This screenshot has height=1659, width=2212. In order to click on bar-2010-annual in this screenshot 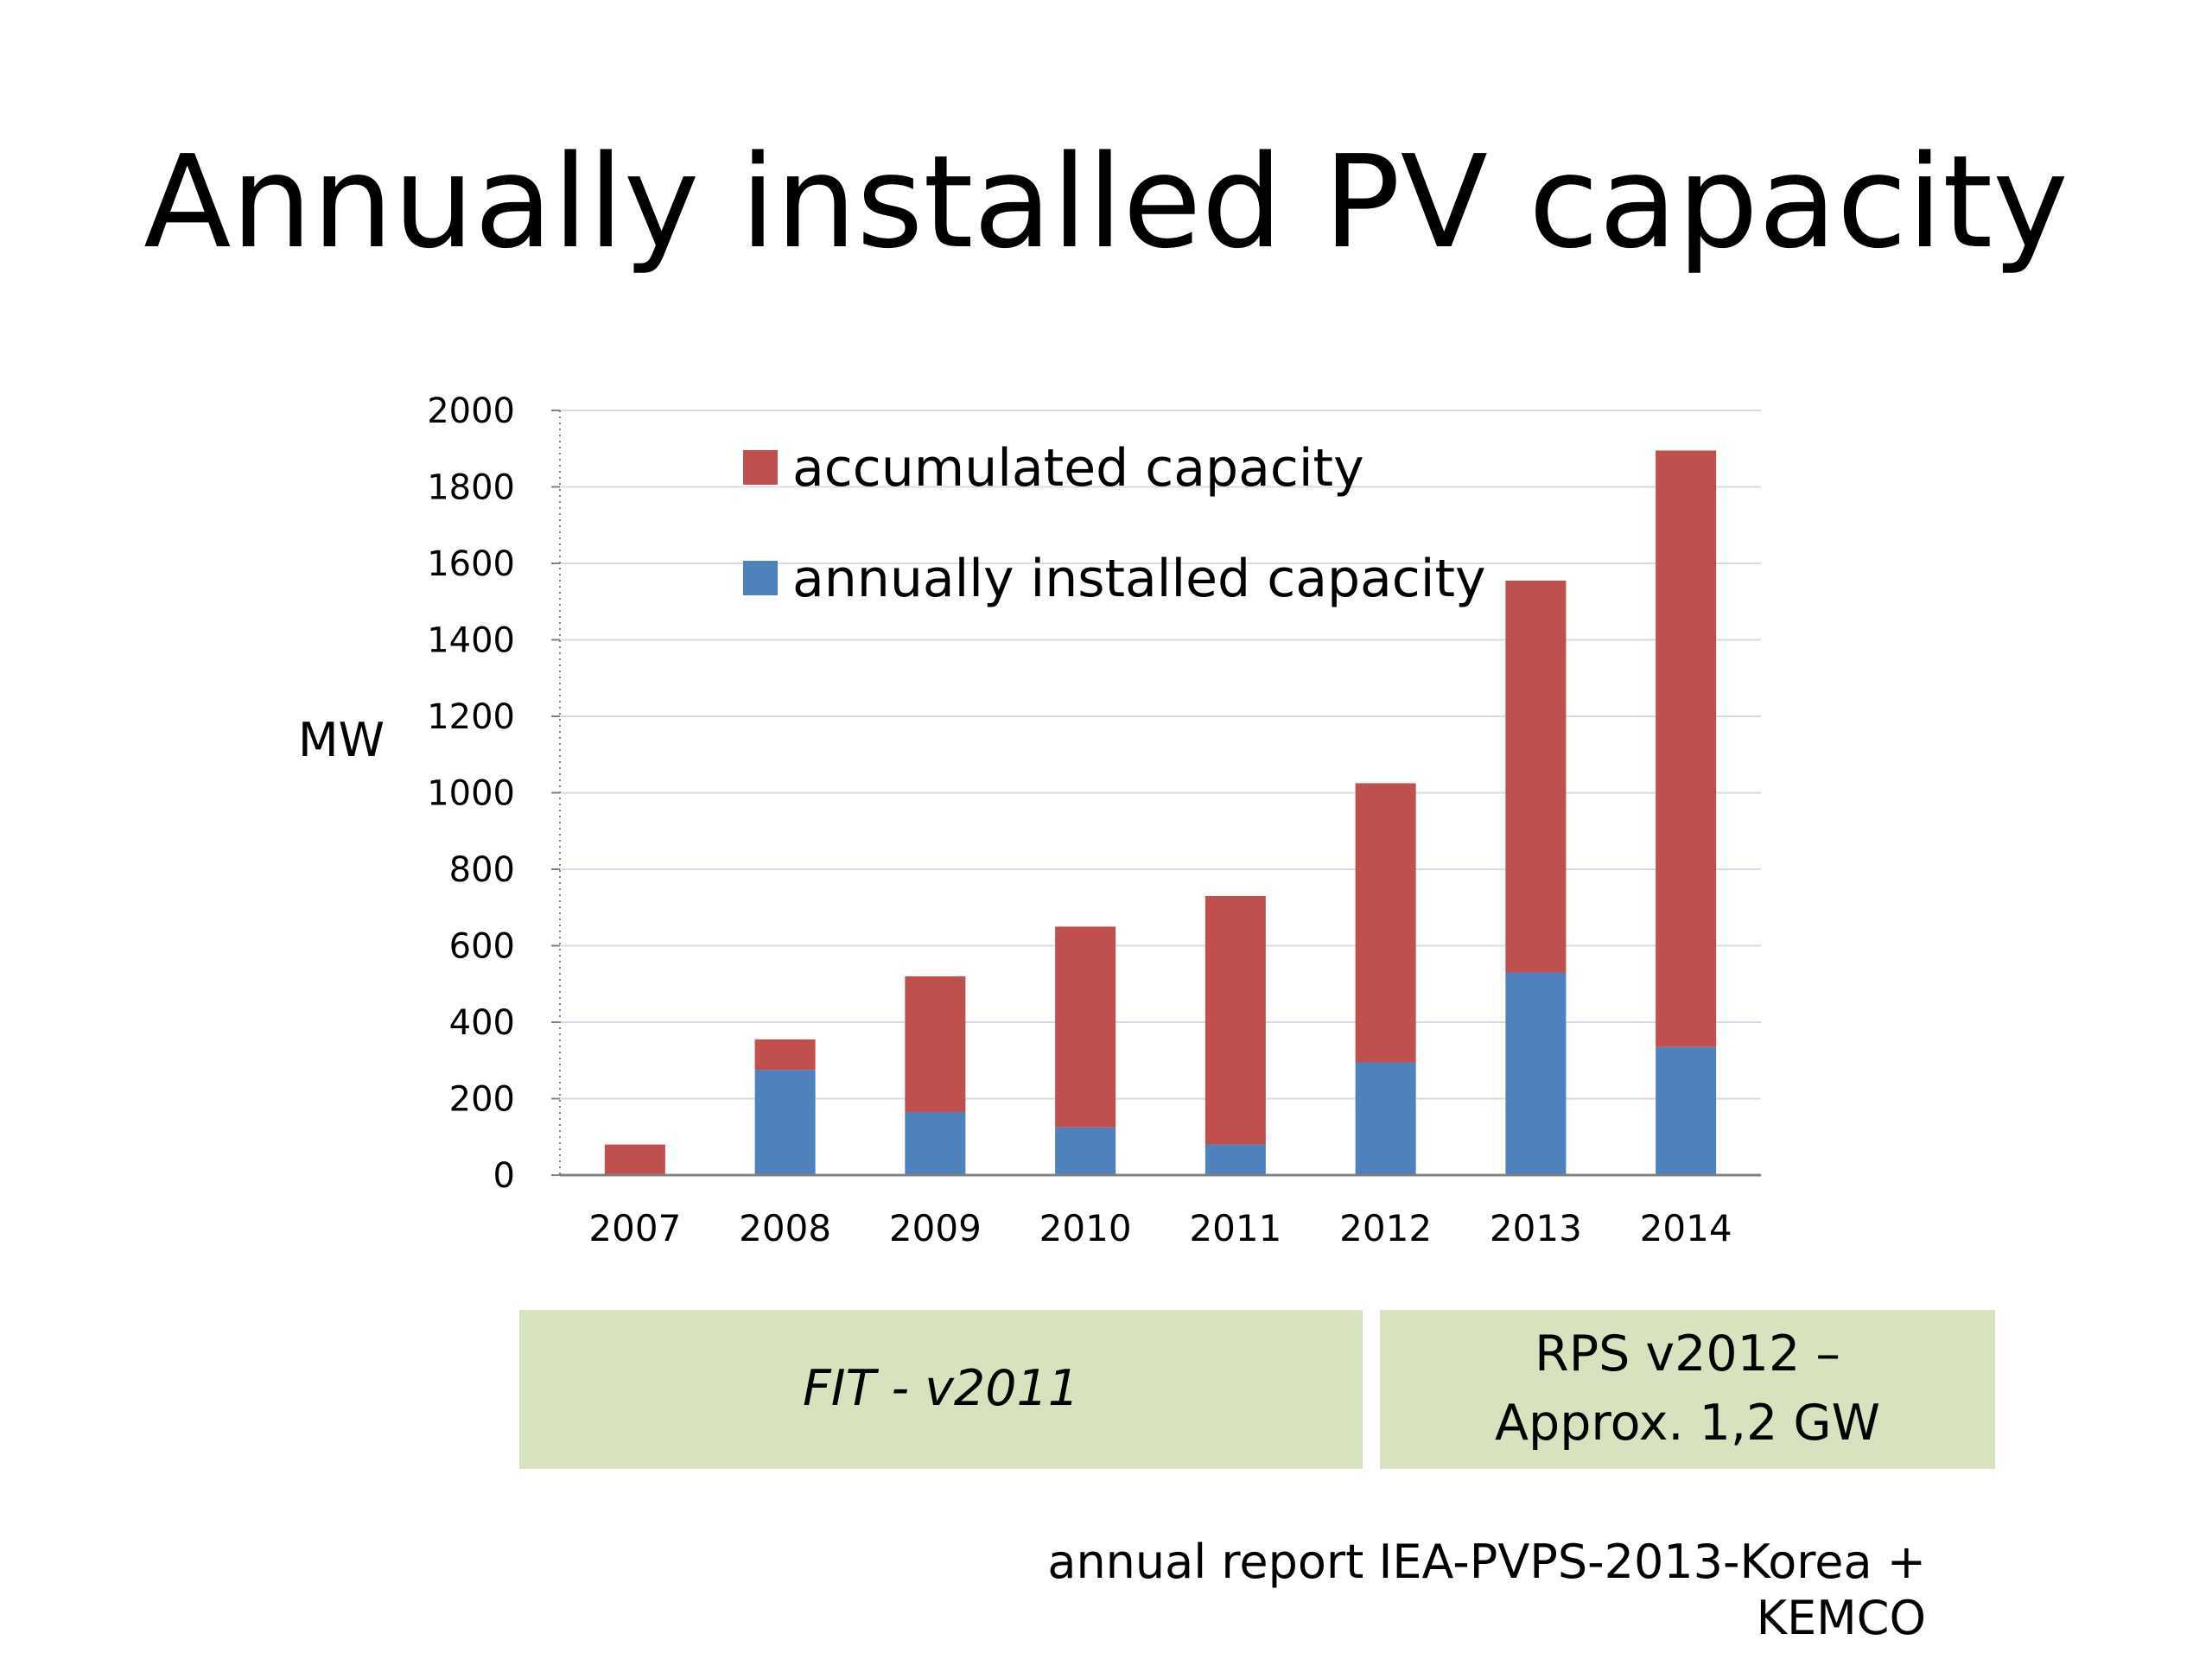, I will do `click(1085, 1151)`.